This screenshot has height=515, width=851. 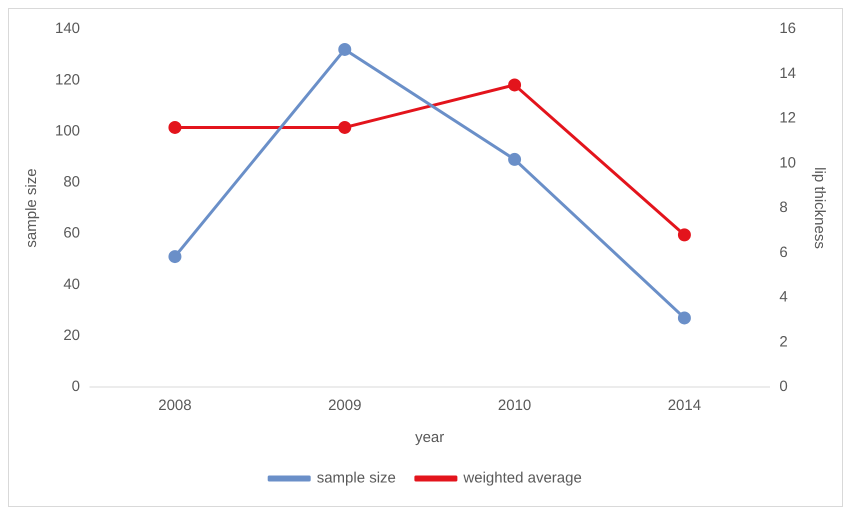 What do you see at coordinates (356, 478) in the screenshot?
I see `legend-label: sample size` at bounding box center [356, 478].